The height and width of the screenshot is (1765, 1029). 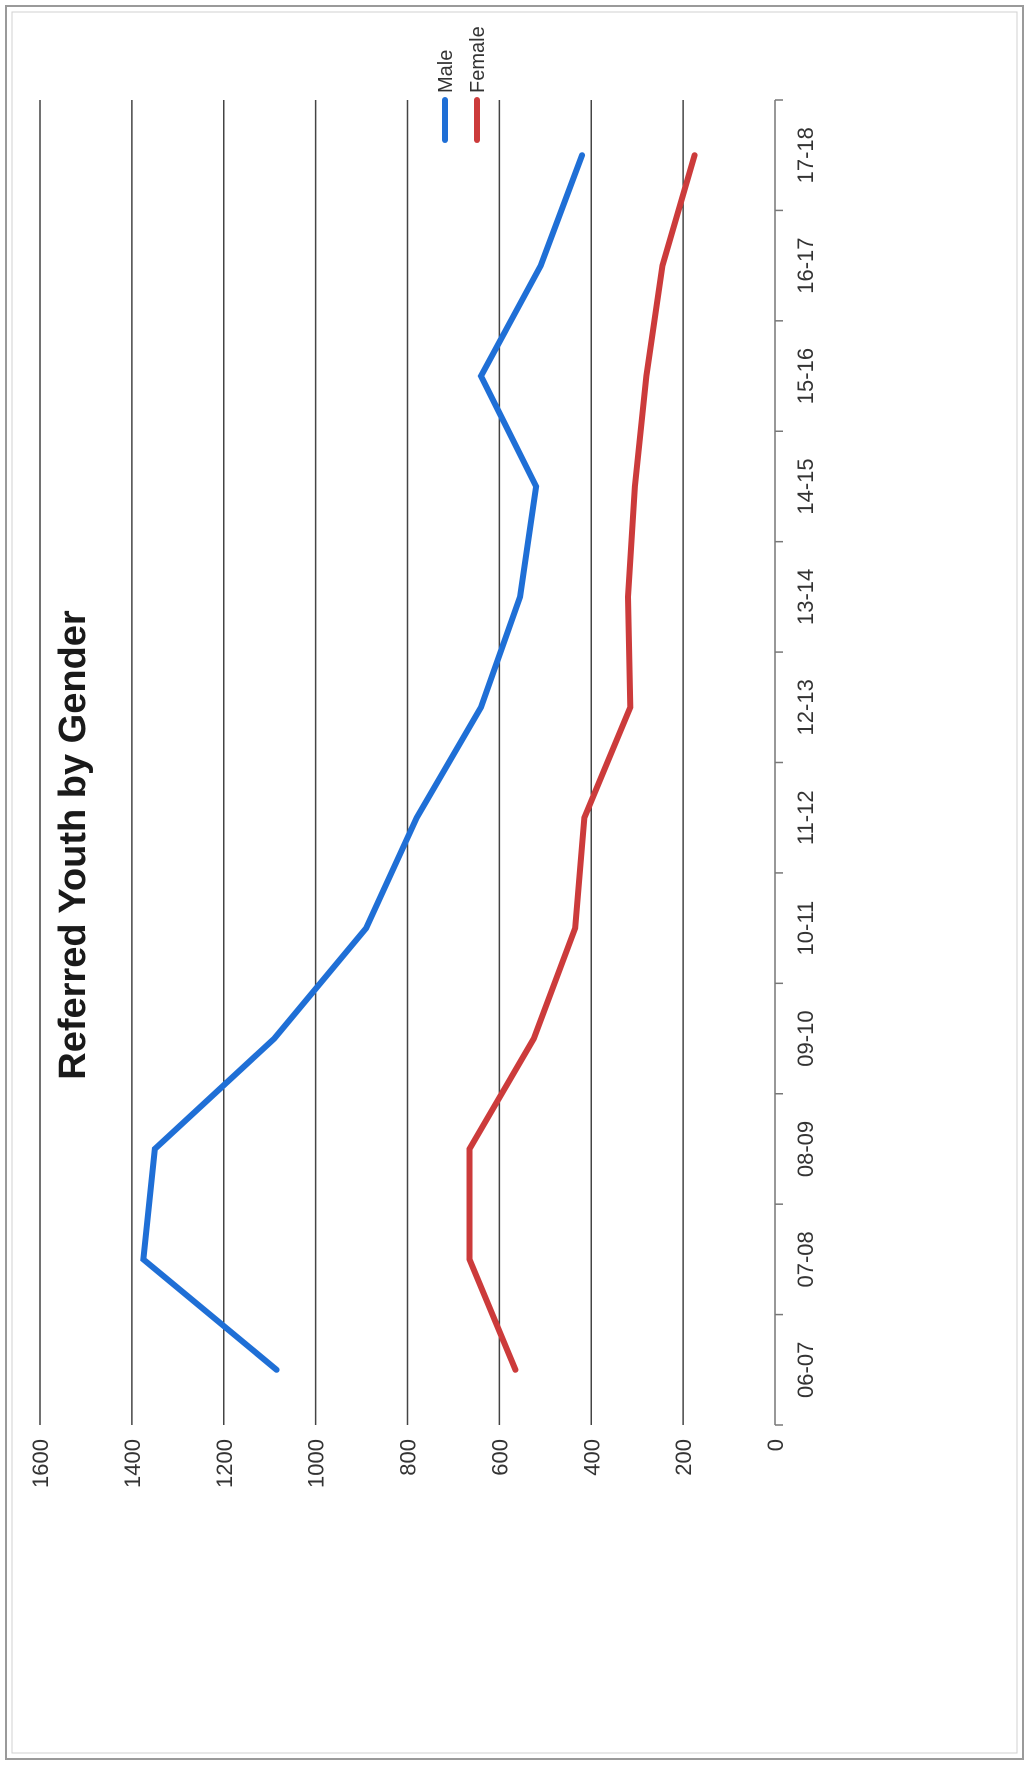 What do you see at coordinates (778, 762) in the screenshot?
I see `axes` at bounding box center [778, 762].